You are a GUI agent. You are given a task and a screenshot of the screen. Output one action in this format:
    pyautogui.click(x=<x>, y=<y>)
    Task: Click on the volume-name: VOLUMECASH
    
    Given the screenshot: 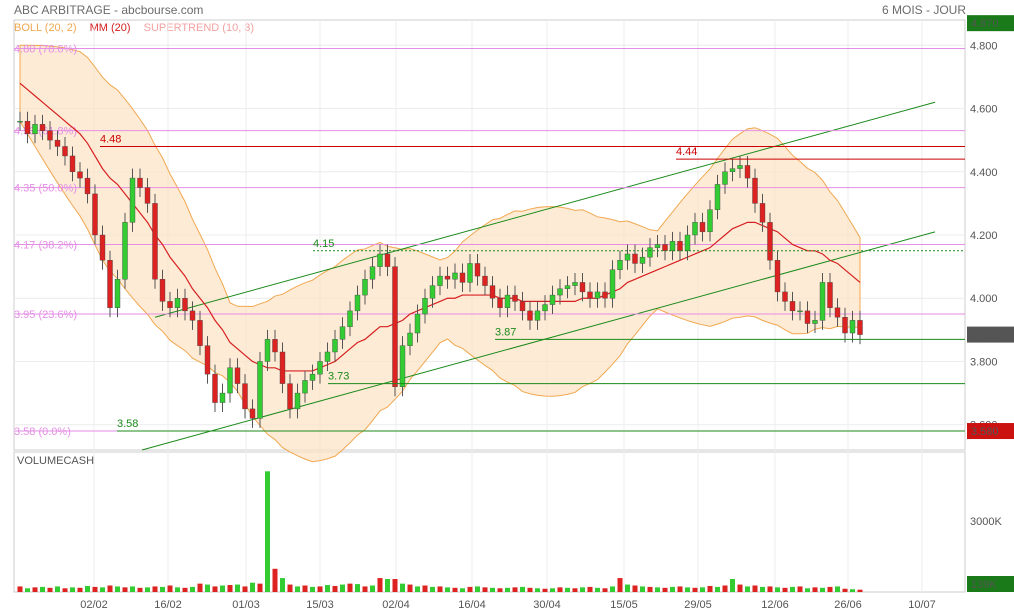 What is the action you would take?
    pyautogui.click(x=55, y=461)
    